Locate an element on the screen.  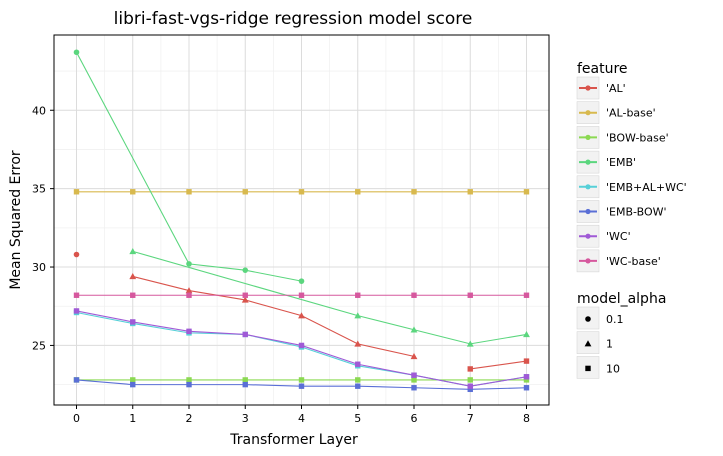
legend-label: 'AL-base' is located at coordinates (631, 113).